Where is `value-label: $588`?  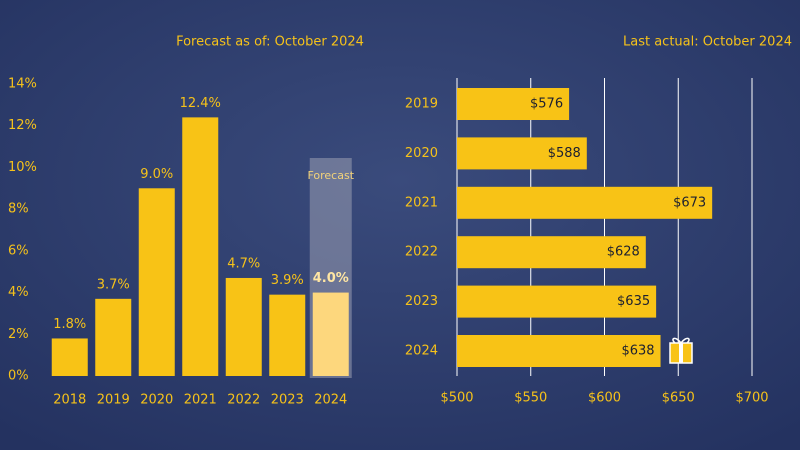 value-label: $588 is located at coordinates (564, 153).